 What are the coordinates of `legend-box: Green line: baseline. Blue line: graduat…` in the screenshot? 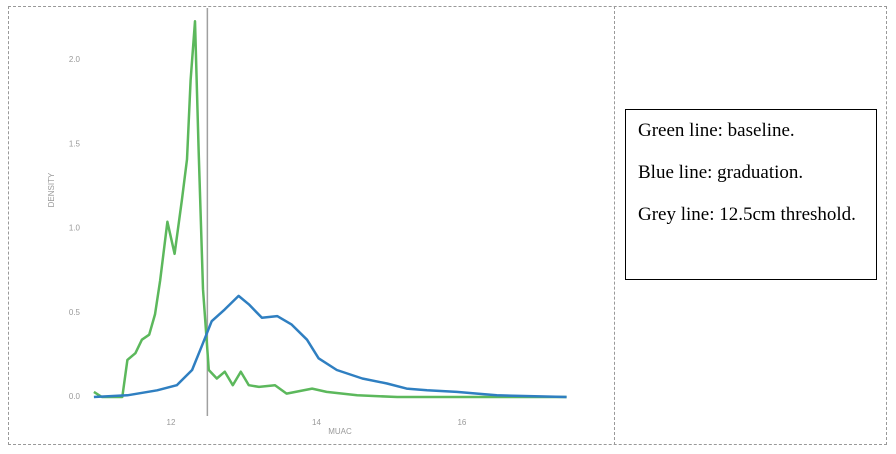 It's located at (751, 194).